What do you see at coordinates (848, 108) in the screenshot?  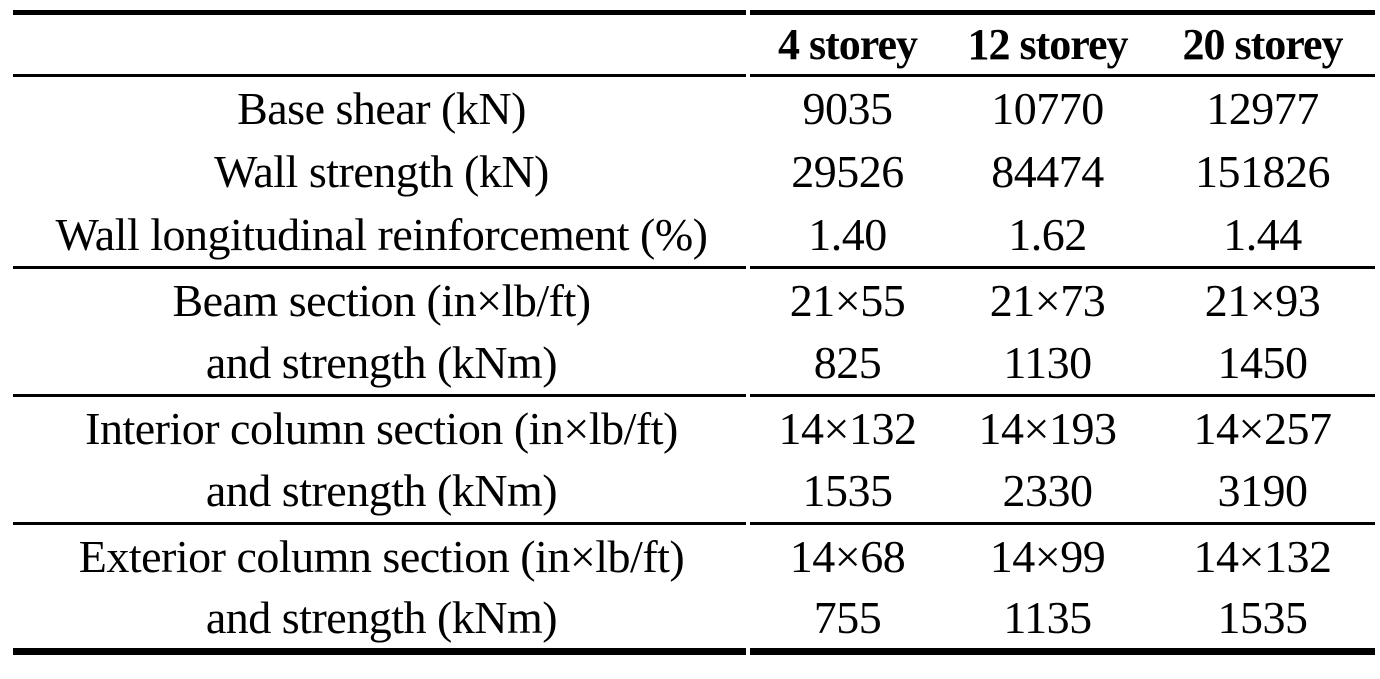 I see `value-cell: 9035` at bounding box center [848, 108].